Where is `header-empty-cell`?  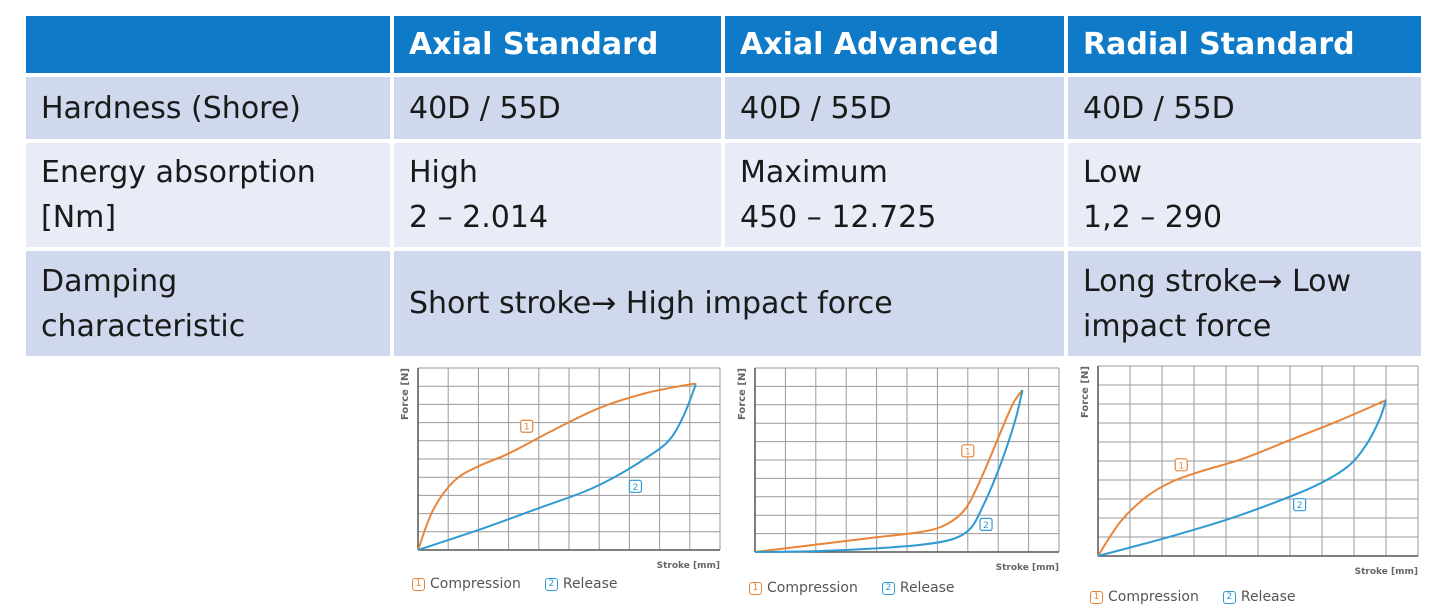 header-empty-cell is located at coordinates (208, 44).